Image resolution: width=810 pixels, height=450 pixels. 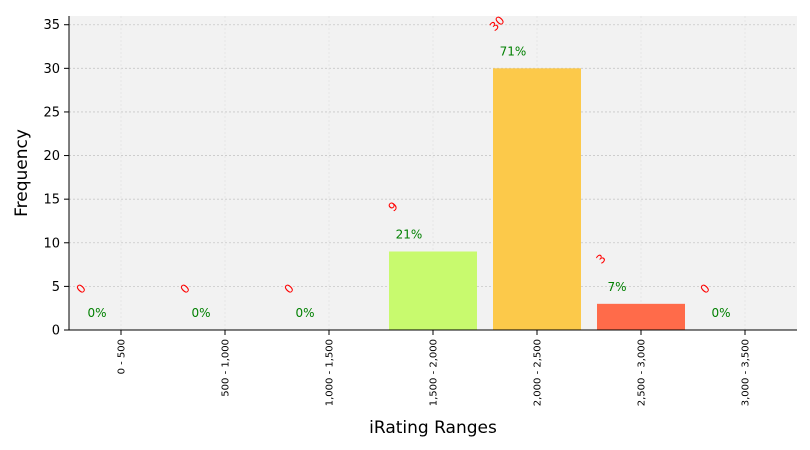 What do you see at coordinates (56, 287) in the screenshot?
I see `y-tick-label: 5` at bounding box center [56, 287].